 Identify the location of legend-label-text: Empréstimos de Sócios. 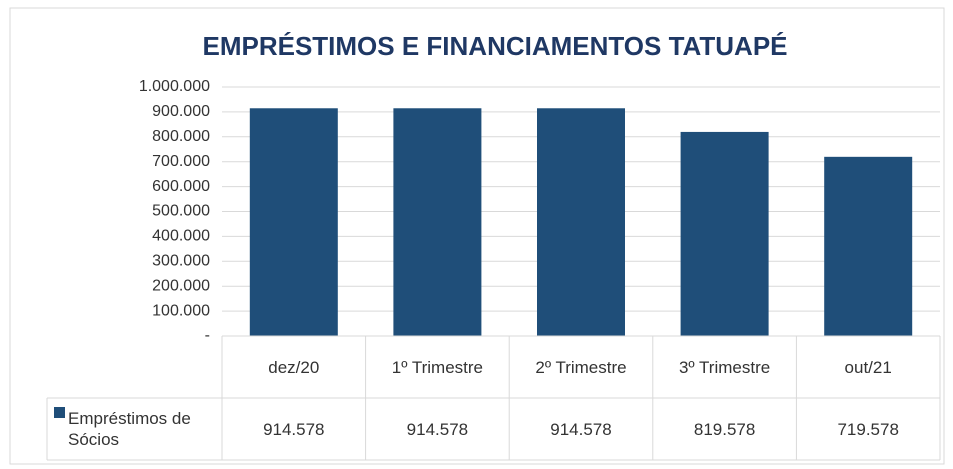
(129, 429).